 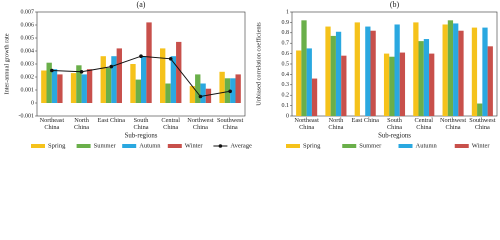 What do you see at coordinates (286, 54) in the screenshot?
I see `y-tick-label: 0.6` at bounding box center [286, 54].